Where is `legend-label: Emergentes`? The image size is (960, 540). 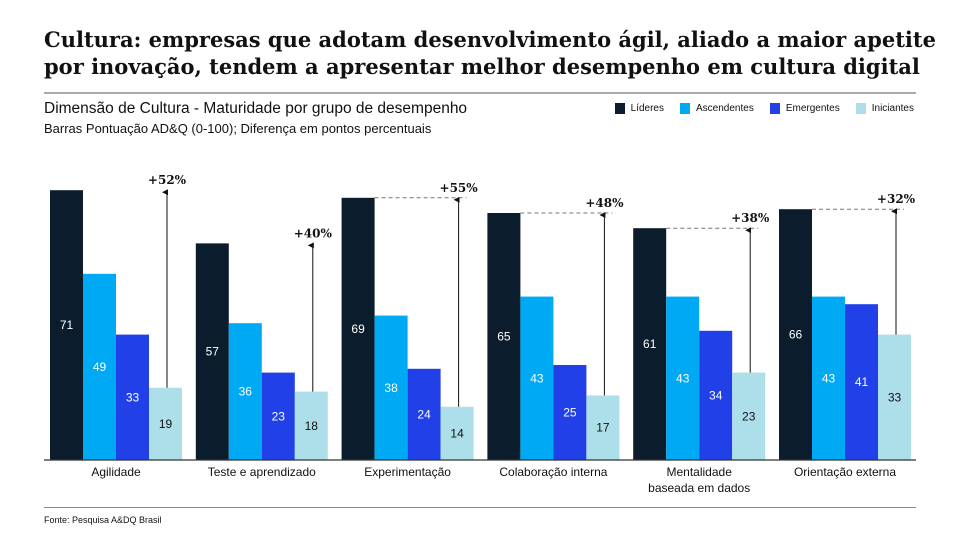 legend-label: Emergentes is located at coordinates (812, 108).